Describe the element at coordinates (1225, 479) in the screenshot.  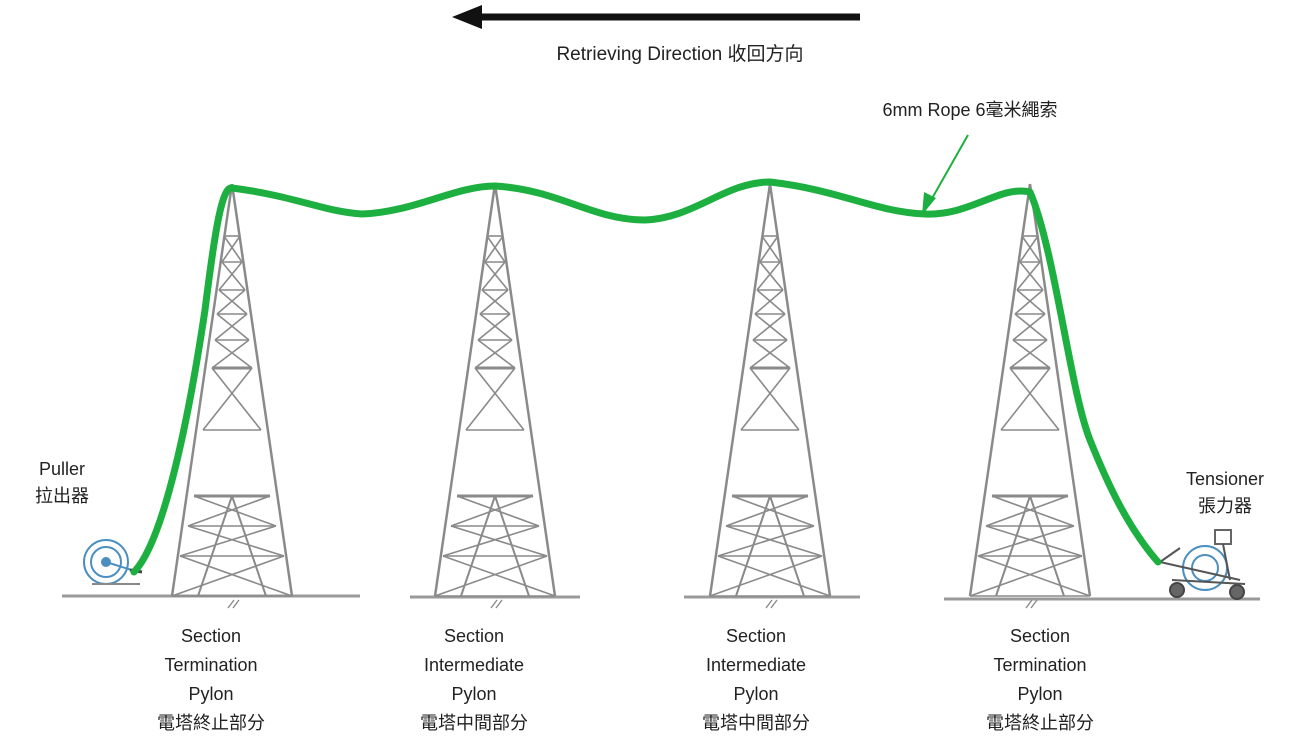
I see `tensioner-label-line: Tensioner` at that location.